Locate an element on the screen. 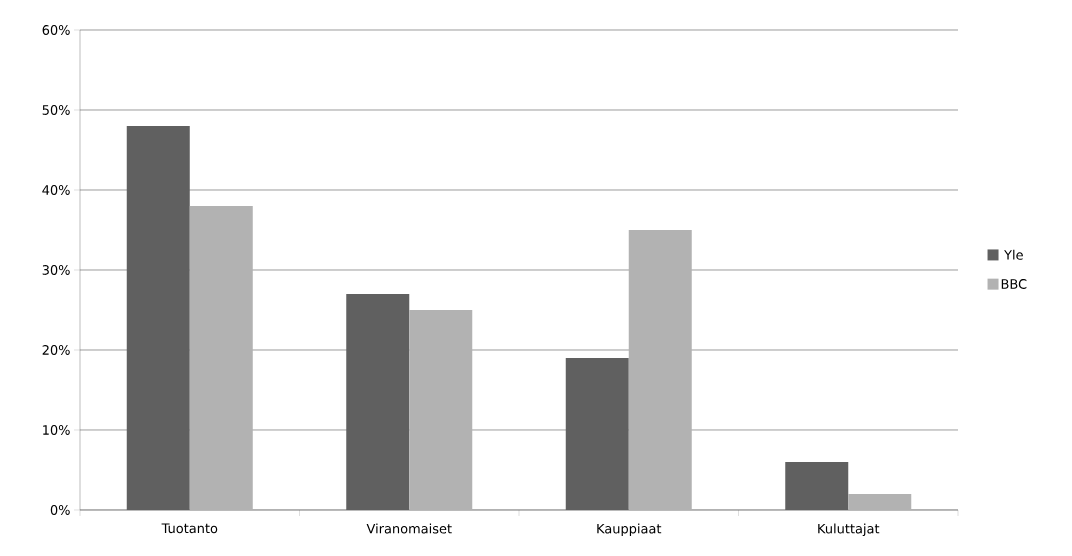 The image size is (1072, 556). y-tick-label: 60% is located at coordinates (56, 30).